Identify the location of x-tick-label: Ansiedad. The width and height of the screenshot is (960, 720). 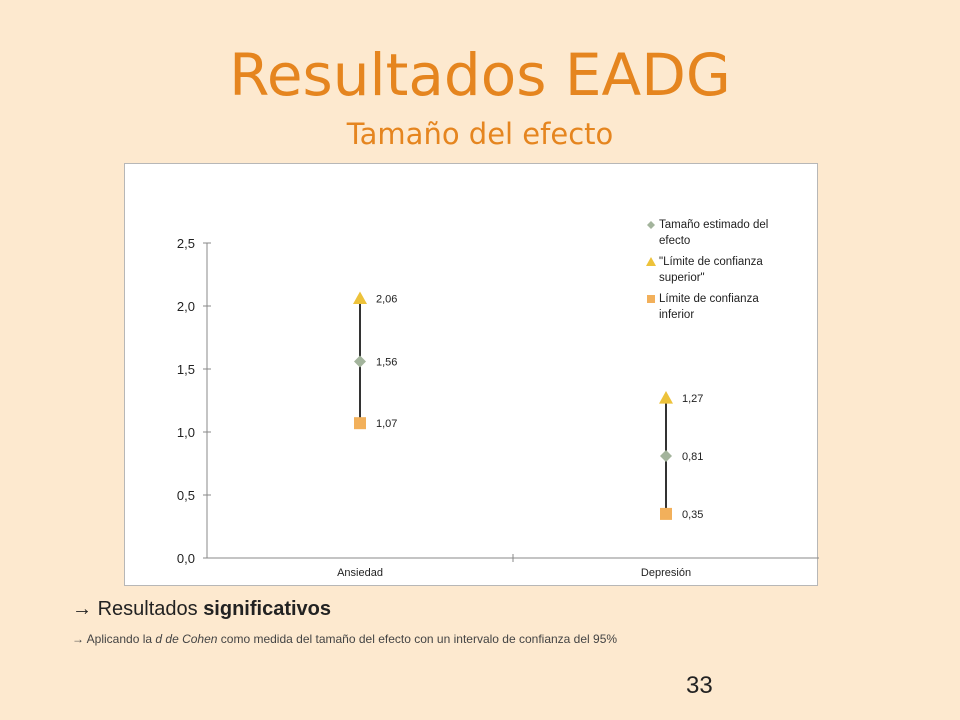
(360, 573).